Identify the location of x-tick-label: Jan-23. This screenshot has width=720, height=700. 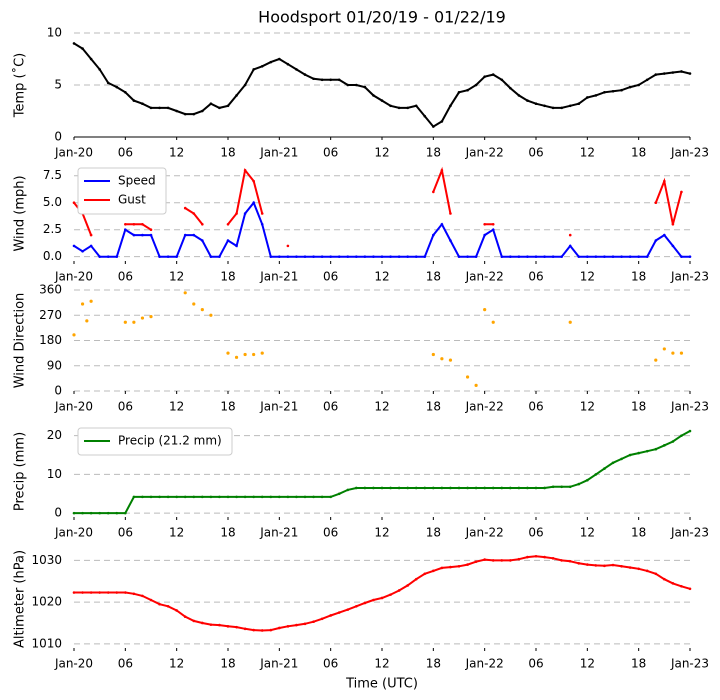
(689, 407).